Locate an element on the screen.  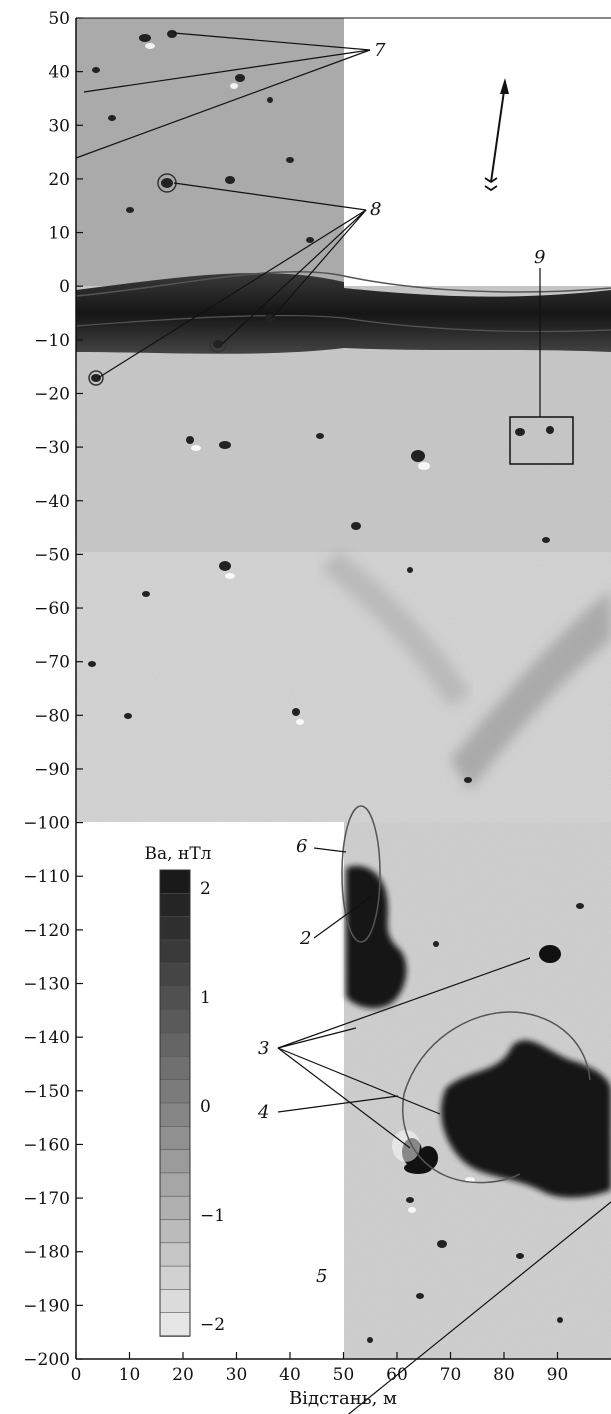
dark-anomaly-band is located at coordinates (343, 313).